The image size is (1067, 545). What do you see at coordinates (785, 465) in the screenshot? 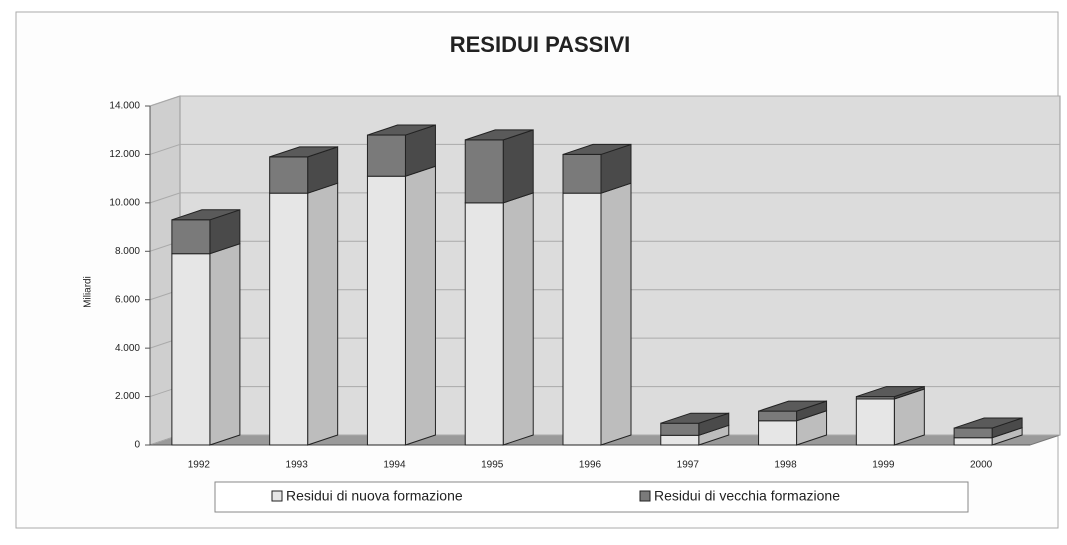
I see `x-tick-label: 1998` at bounding box center [785, 465].